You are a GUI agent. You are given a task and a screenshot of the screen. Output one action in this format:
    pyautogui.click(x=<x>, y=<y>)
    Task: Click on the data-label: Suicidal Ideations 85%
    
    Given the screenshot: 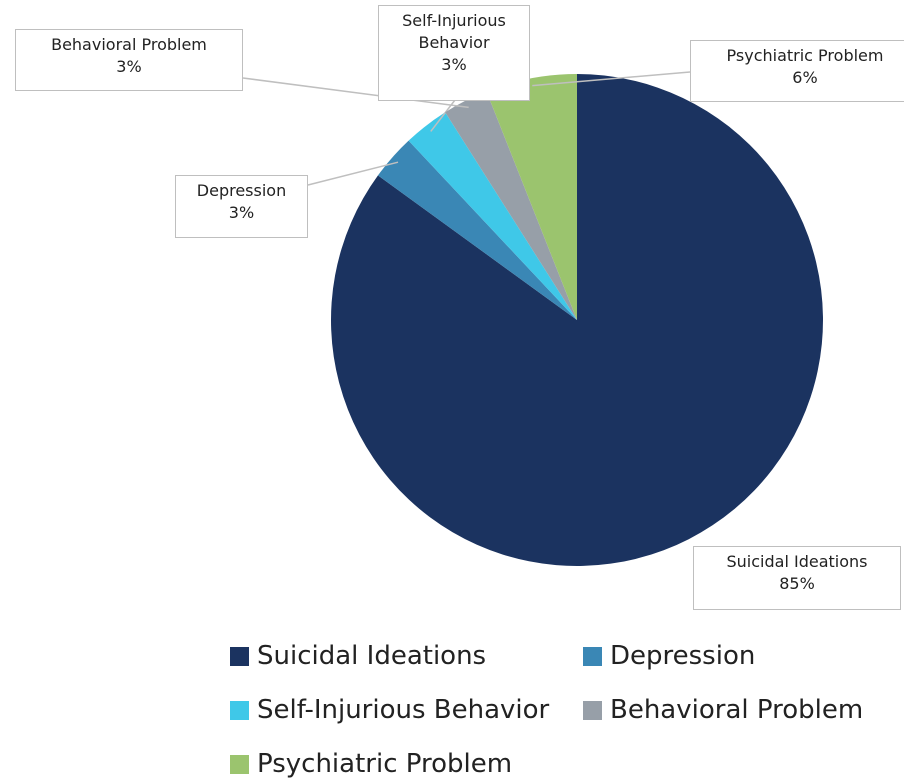 What is the action you would take?
    pyautogui.click(x=797, y=578)
    